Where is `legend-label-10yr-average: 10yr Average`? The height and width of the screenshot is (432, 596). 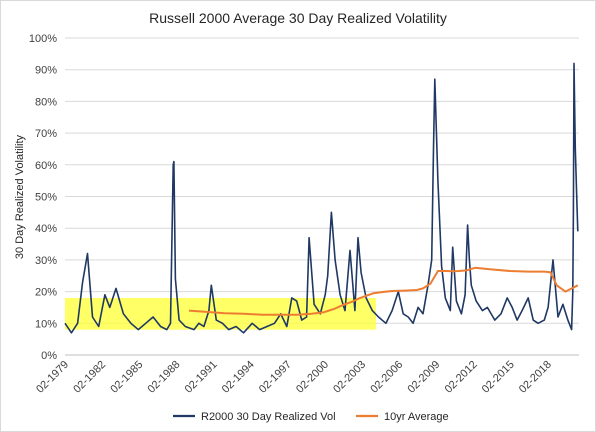 legend-label-10yr-average: 10yr Average is located at coordinates (416, 417).